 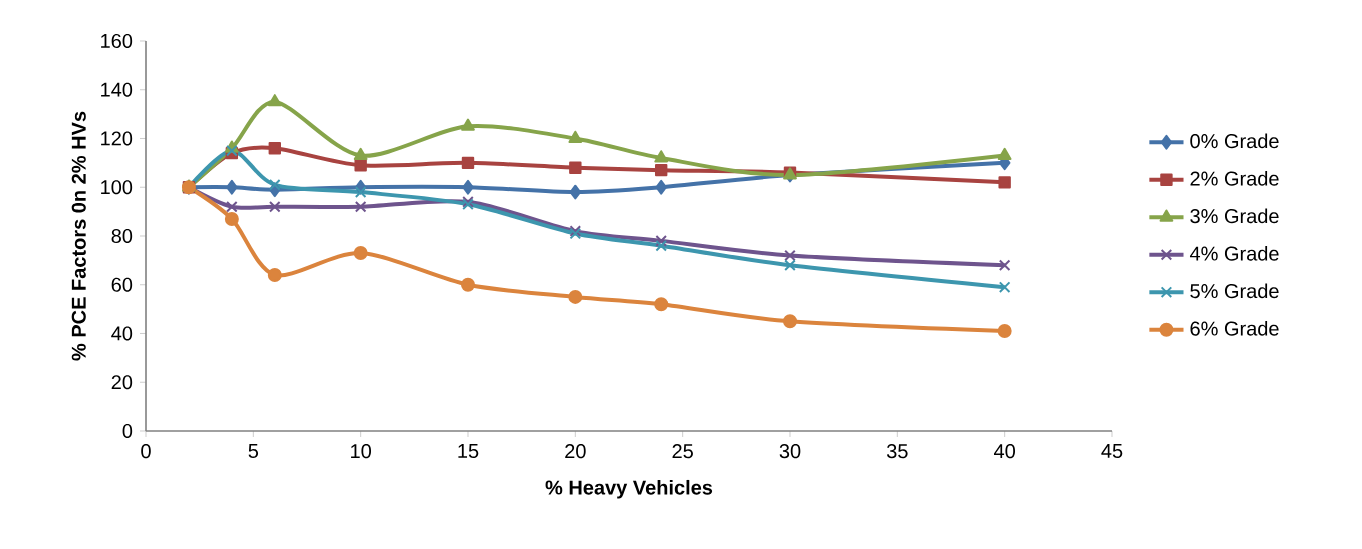 What do you see at coordinates (78, 236) in the screenshot?
I see `y-axis-title: % PCE Factors 0n 2% HVs` at bounding box center [78, 236].